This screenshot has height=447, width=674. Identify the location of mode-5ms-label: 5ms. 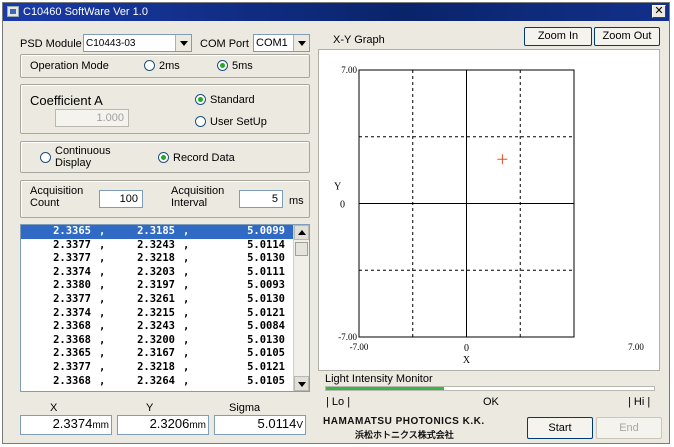
(242, 66).